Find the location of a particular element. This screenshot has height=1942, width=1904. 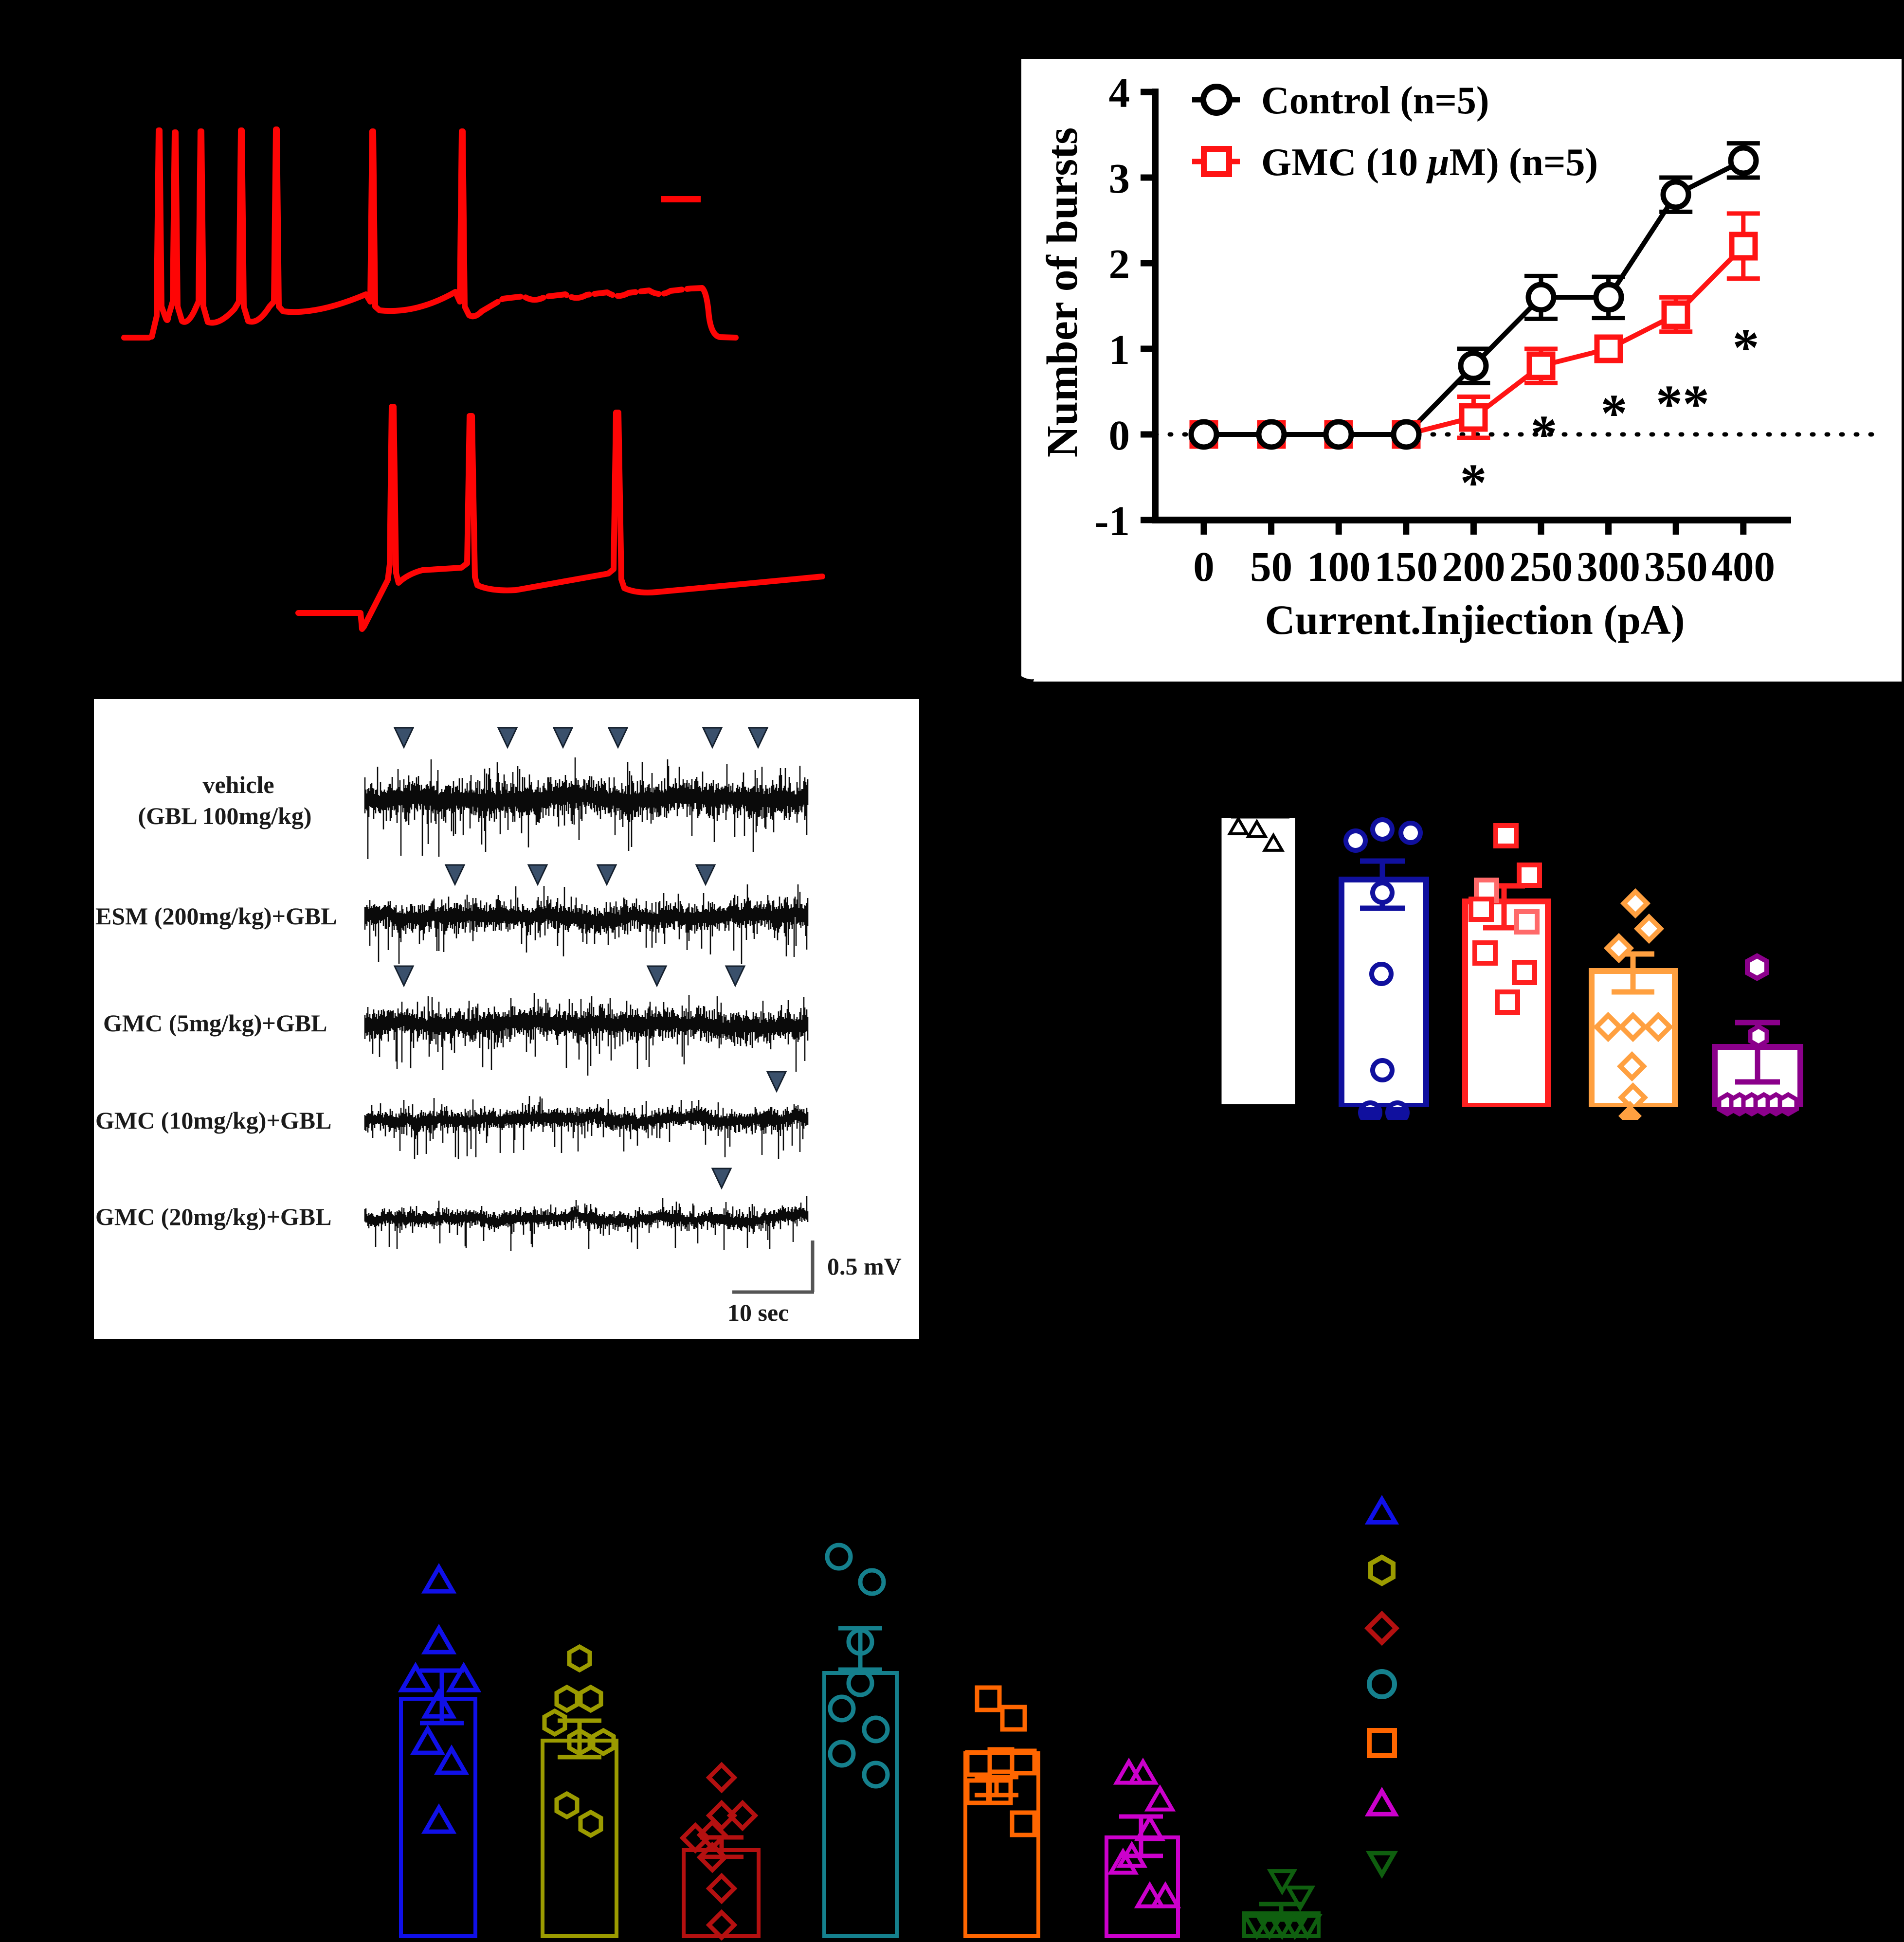

svg-text: GMC (5mg/kg)+GBL is located at coordinates (215, 1023).